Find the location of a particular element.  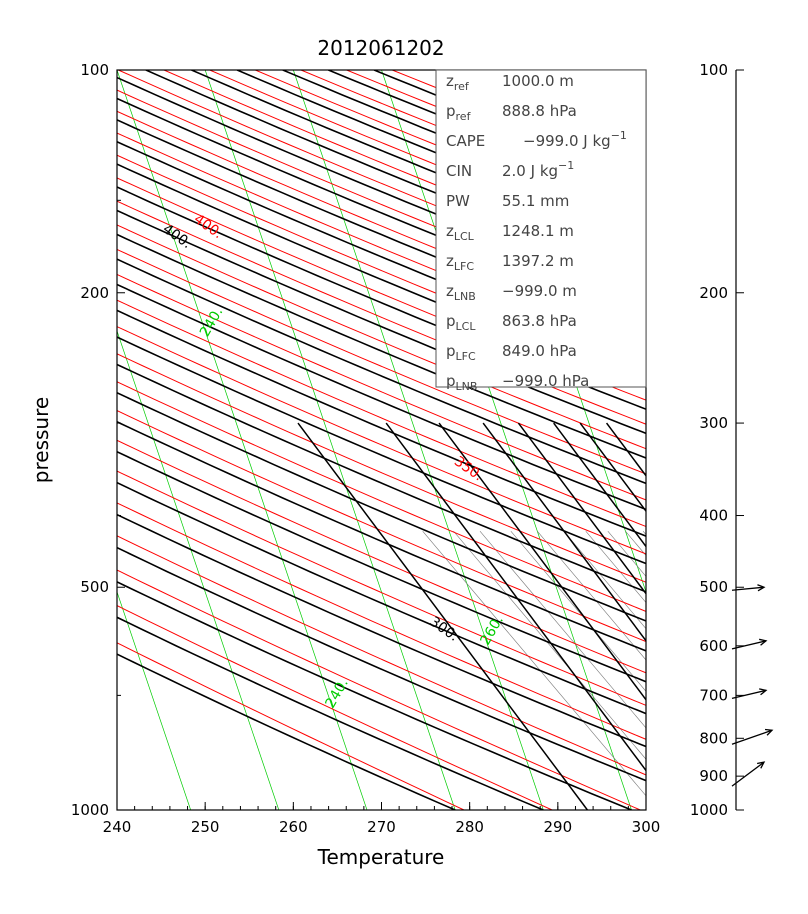

wind-axis-label: 600 is located at coordinates (713, 646).